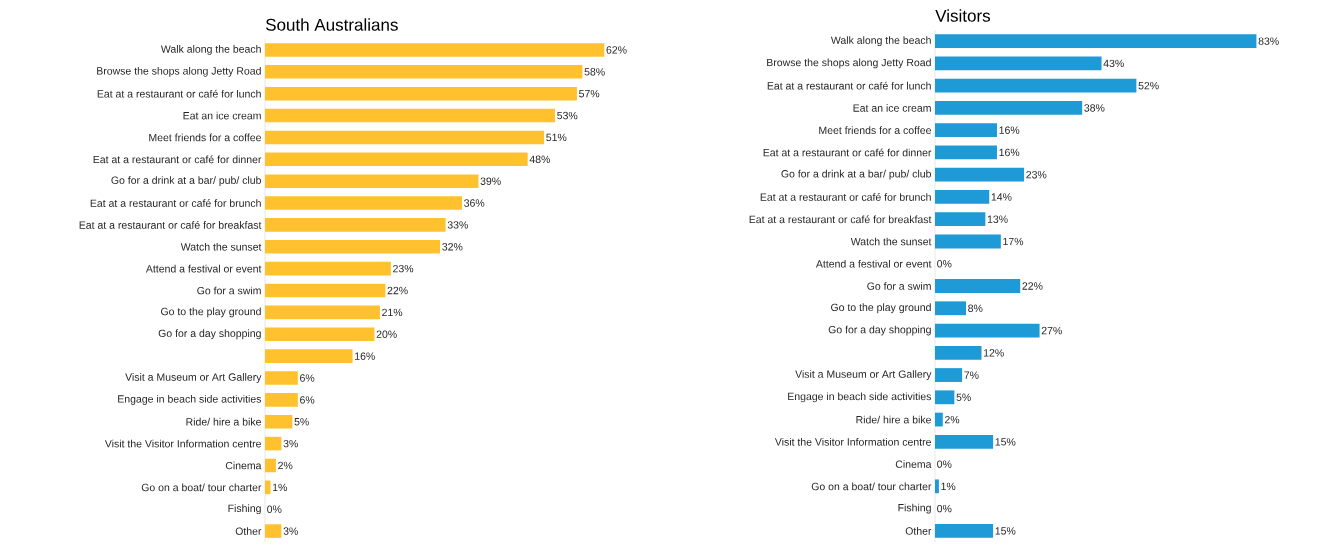 Image resolution: width=1324 pixels, height=552 pixels. I want to click on data-label: 7%, so click(971, 375).